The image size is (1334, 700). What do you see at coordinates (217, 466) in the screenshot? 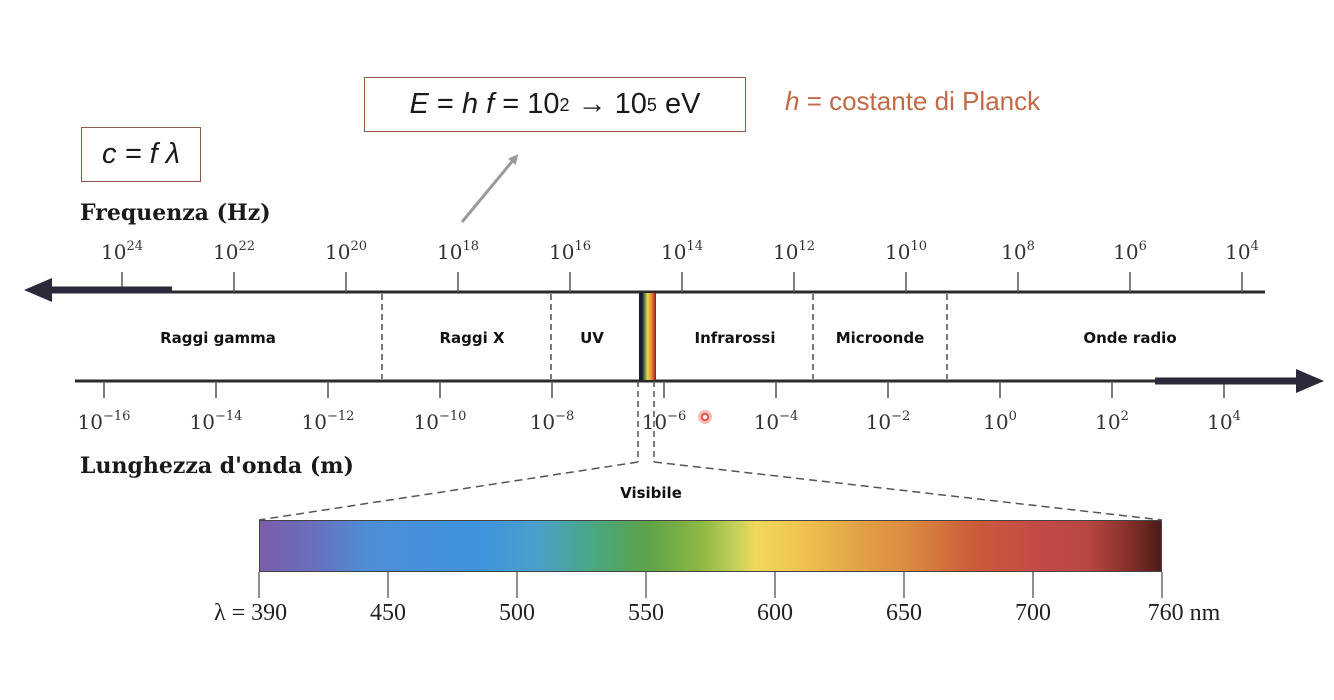
I see `wavelength-axis-title: Lunghezza d'onda (m)` at bounding box center [217, 466].